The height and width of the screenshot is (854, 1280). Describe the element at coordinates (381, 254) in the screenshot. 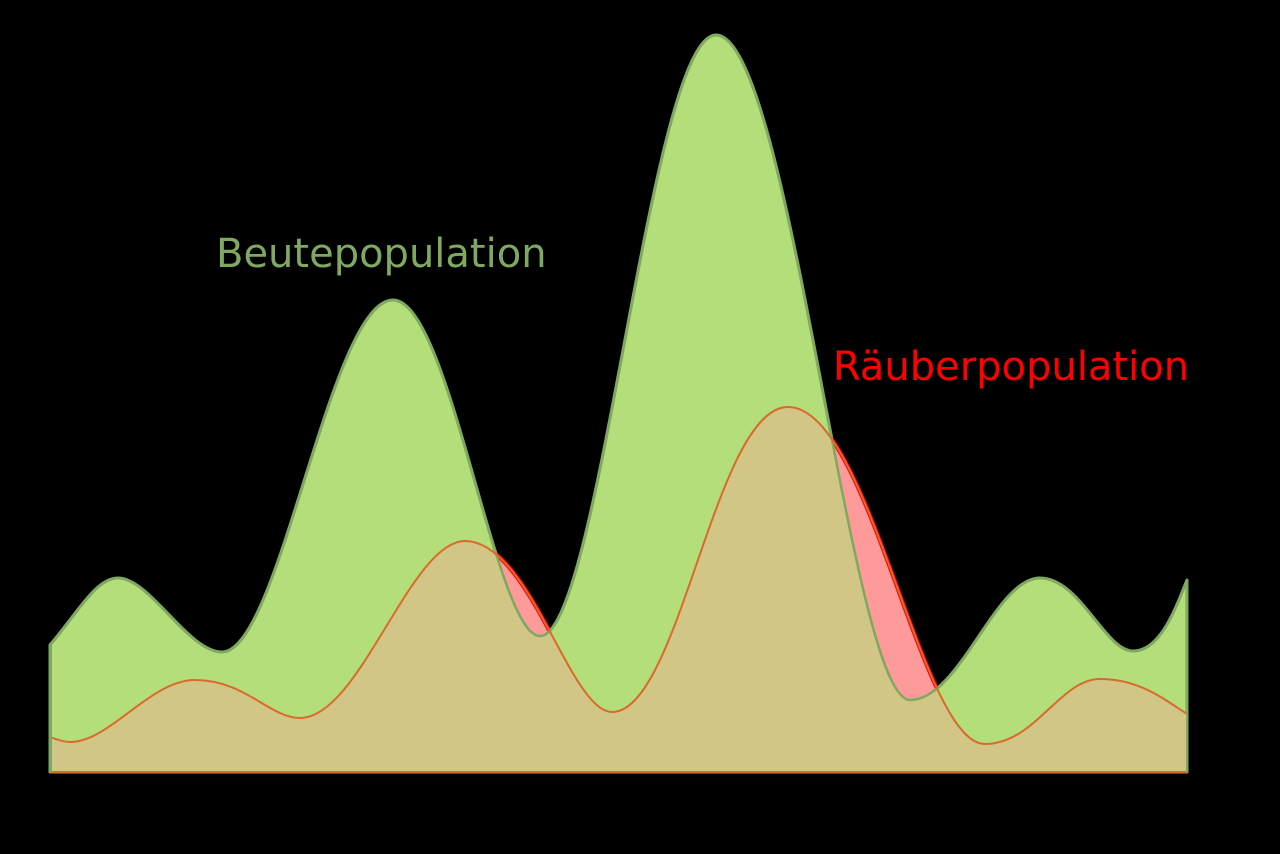

I see `prey-series-label: Beutepopulation` at that location.